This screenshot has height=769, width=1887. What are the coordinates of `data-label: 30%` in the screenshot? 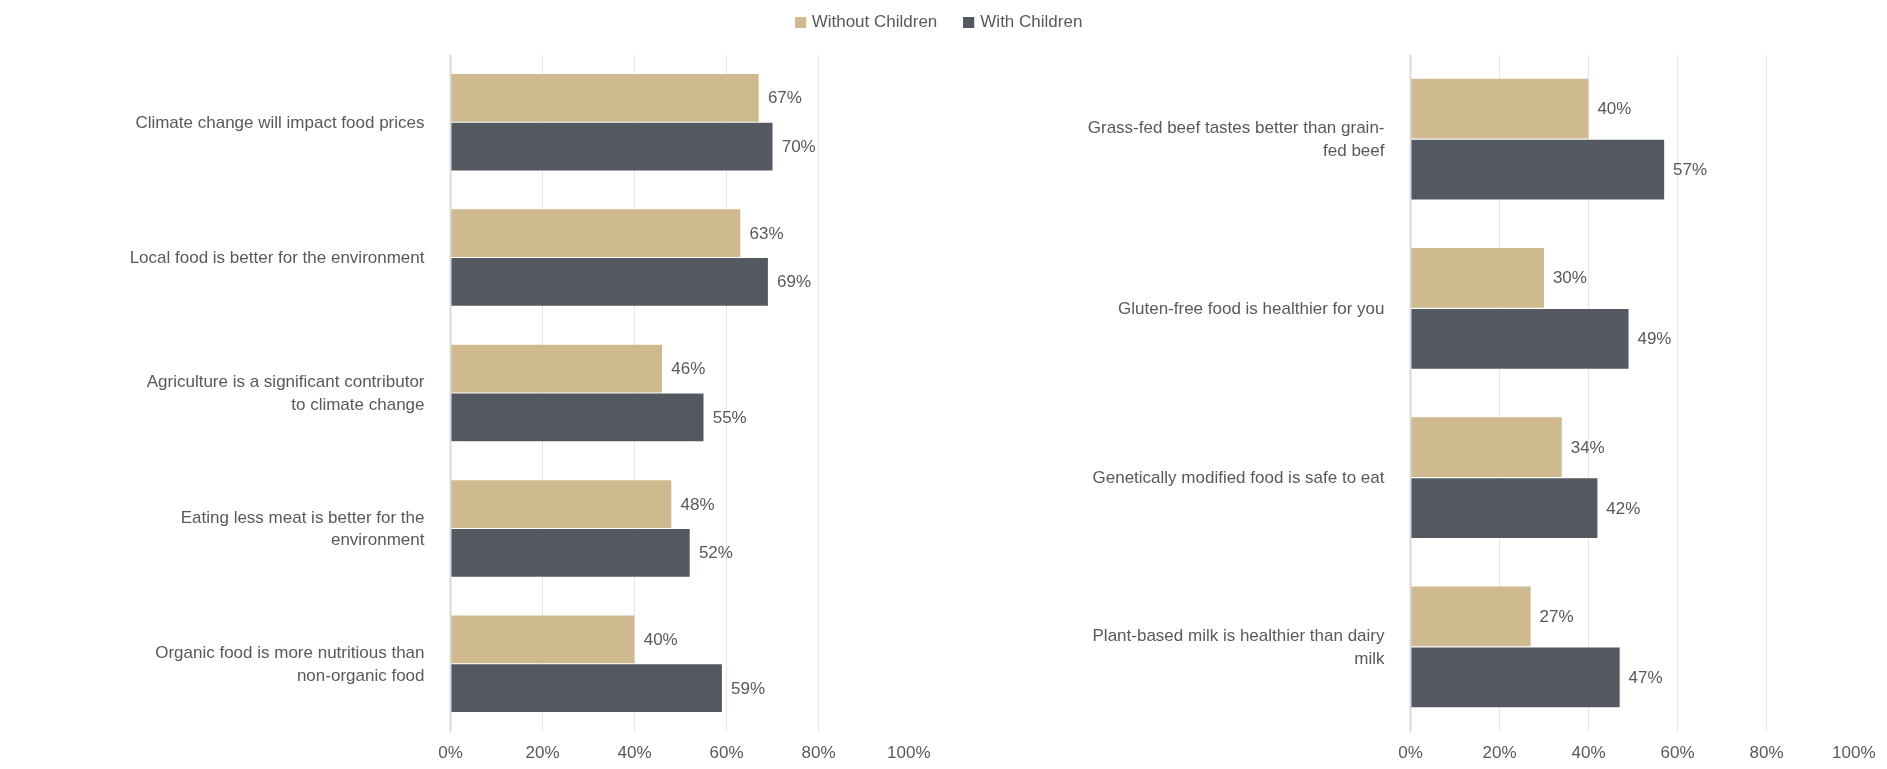 It's located at (1569, 278).